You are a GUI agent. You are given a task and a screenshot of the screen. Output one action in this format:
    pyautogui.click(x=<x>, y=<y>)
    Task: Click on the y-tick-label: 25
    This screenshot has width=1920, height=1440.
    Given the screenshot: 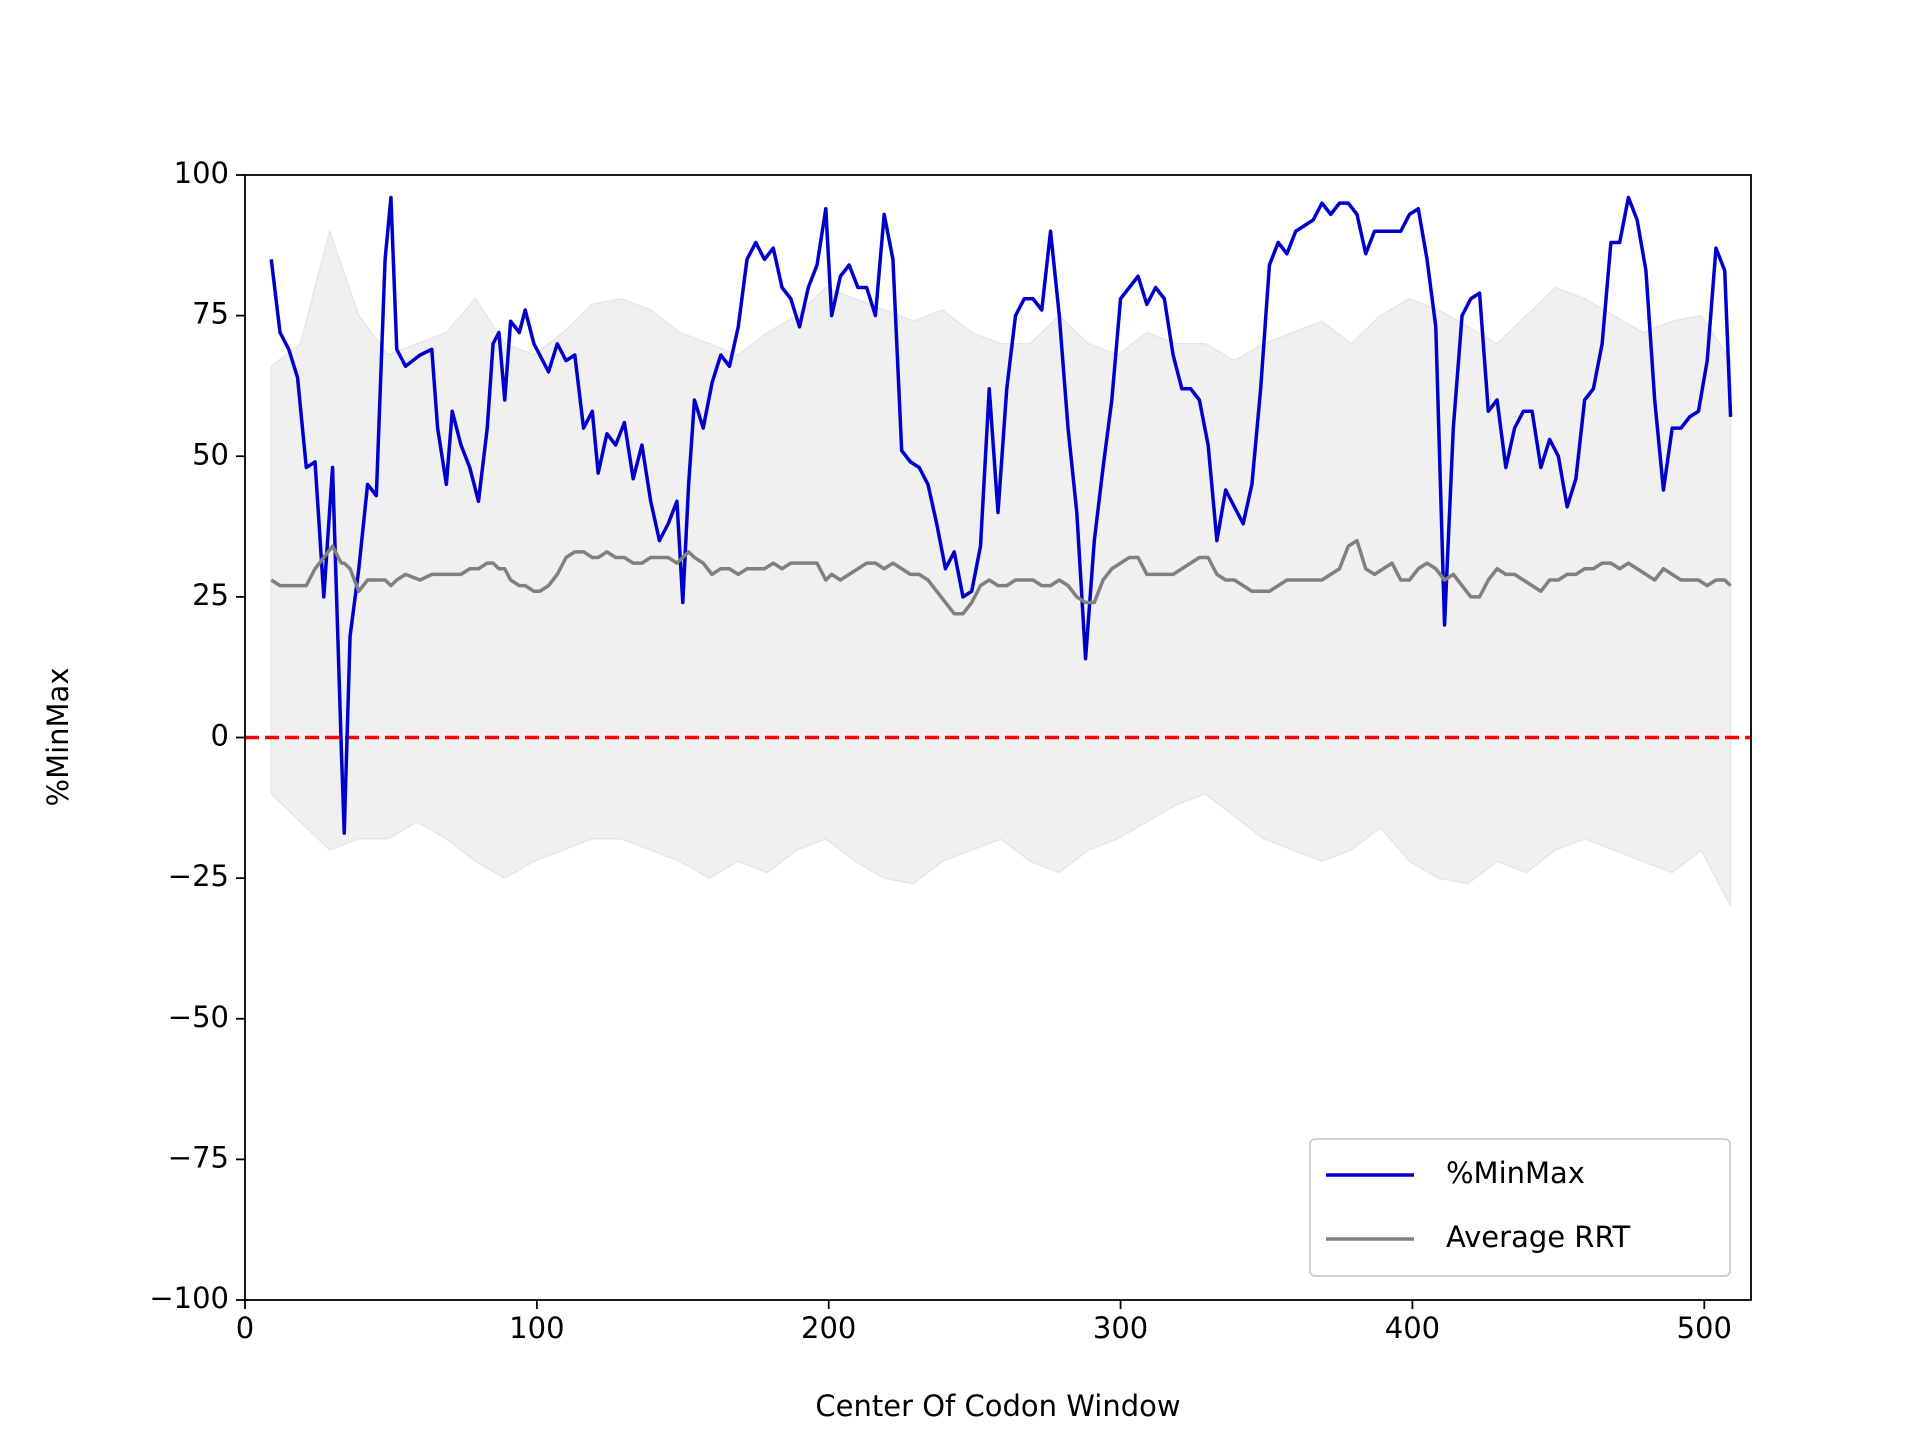 What is the action you would take?
    pyautogui.click(x=210, y=595)
    